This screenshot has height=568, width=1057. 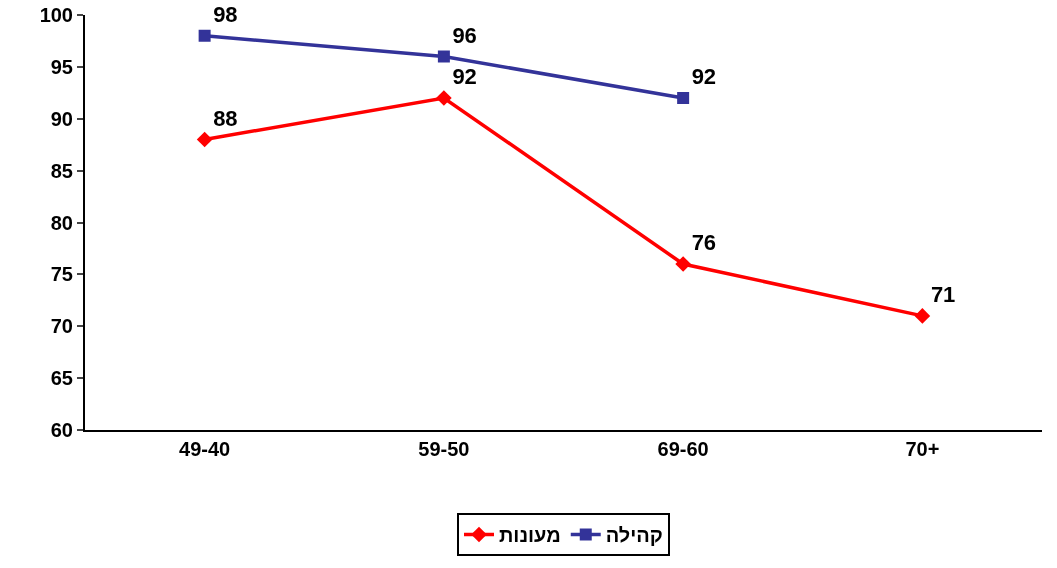 What do you see at coordinates (530, 535) in the screenshot?
I see `legend-label: מעונות` at bounding box center [530, 535].